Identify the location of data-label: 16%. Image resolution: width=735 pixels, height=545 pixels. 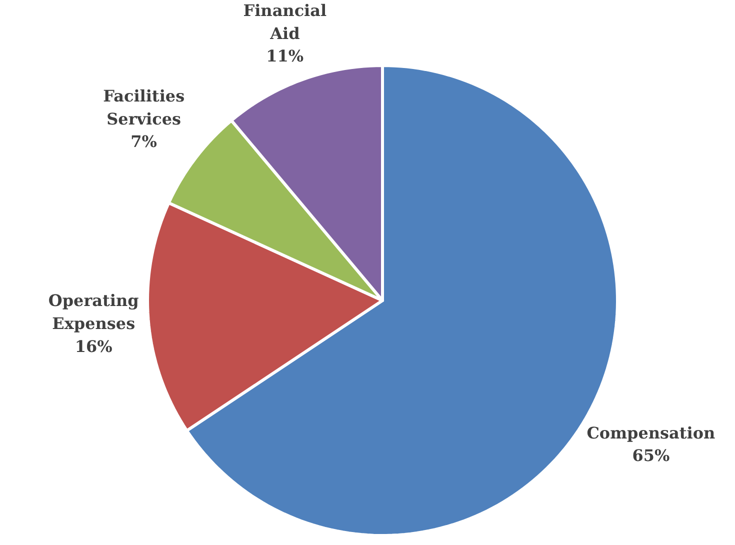
(93, 346).